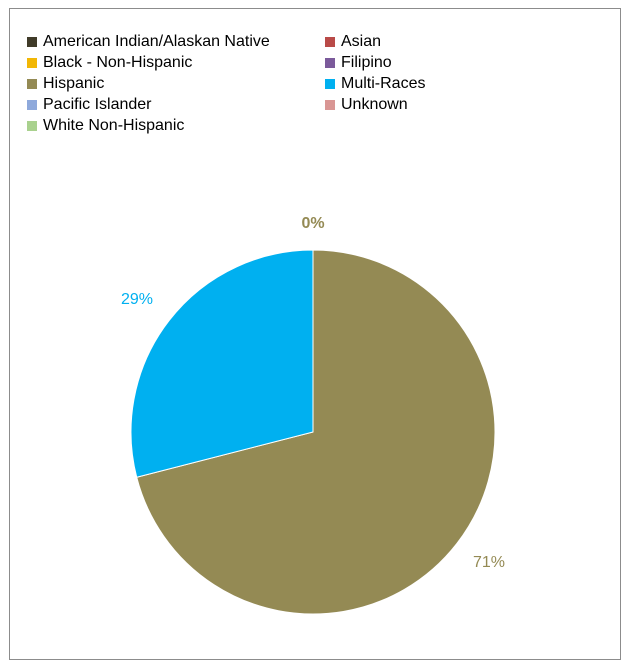  What do you see at coordinates (374, 104) in the screenshot?
I see `legend-label: Unknown` at bounding box center [374, 104].